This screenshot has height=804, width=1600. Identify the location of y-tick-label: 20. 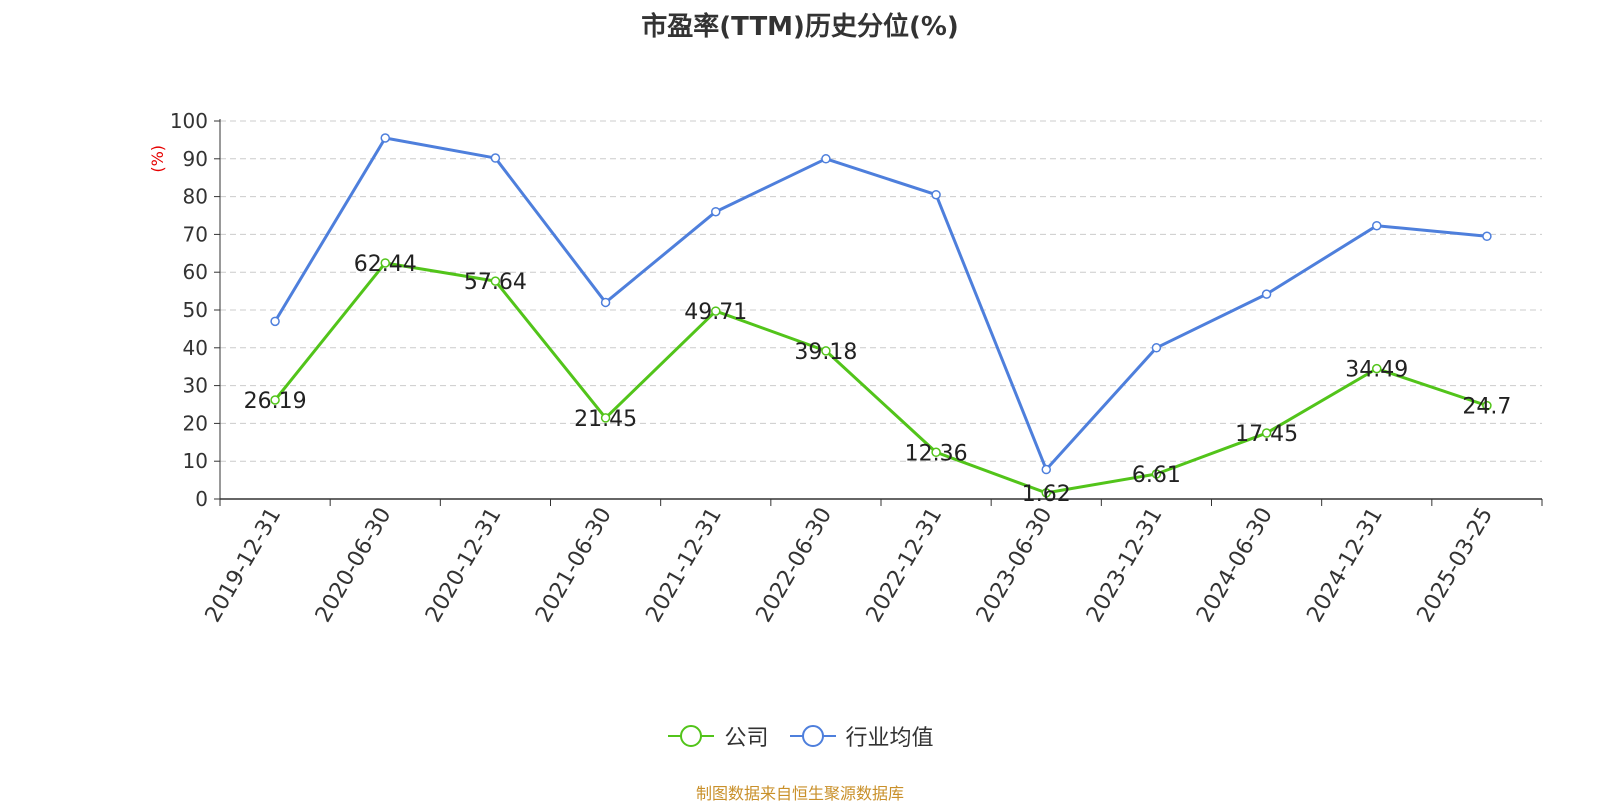
(195, 423).